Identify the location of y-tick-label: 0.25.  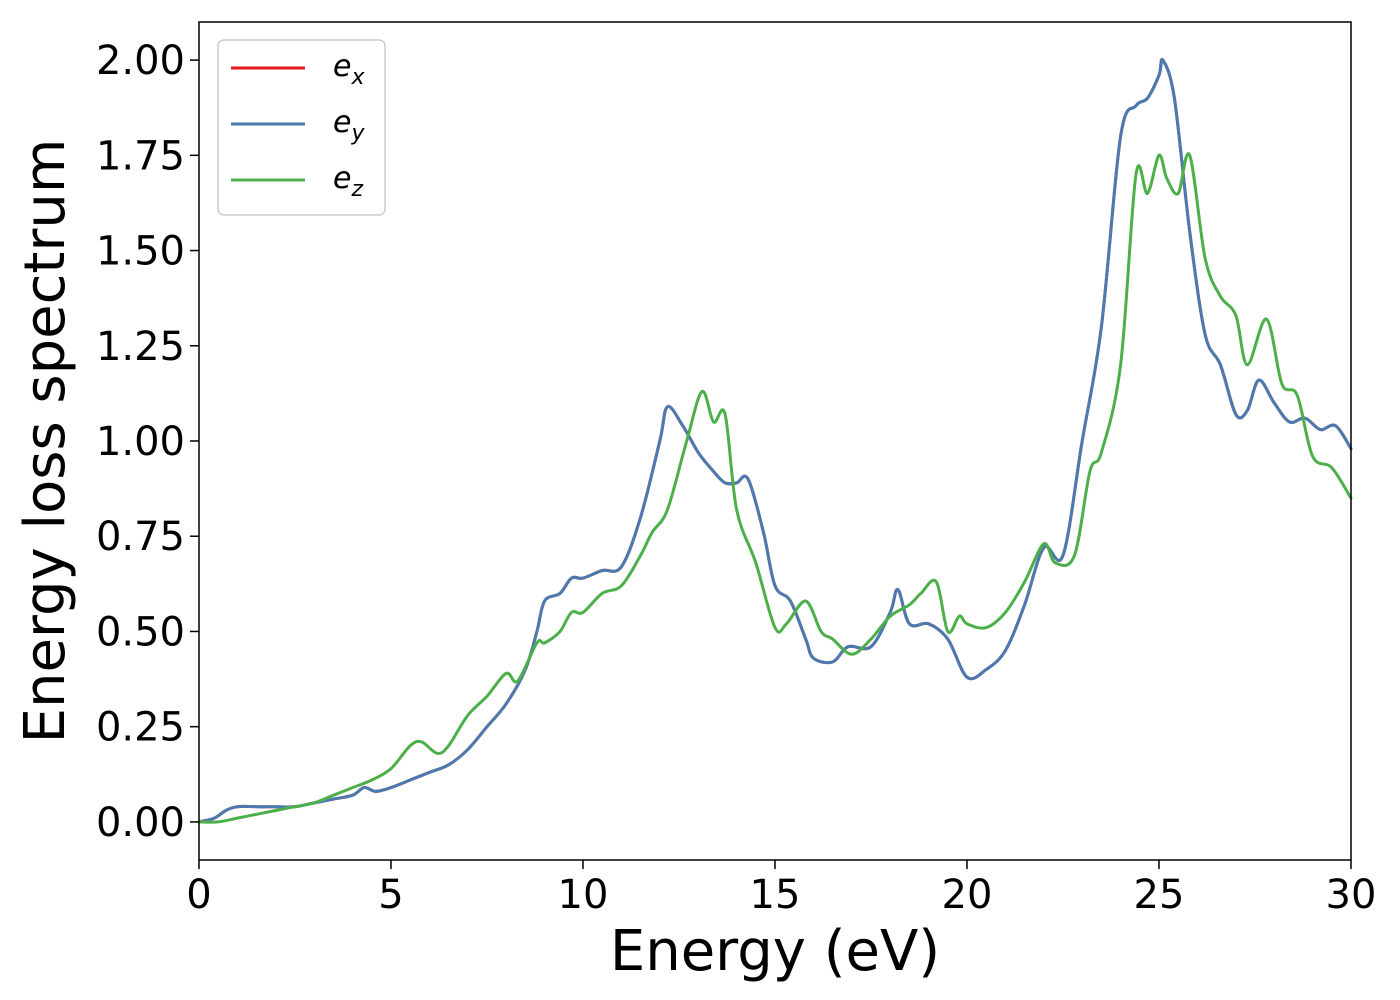
(140, 728).